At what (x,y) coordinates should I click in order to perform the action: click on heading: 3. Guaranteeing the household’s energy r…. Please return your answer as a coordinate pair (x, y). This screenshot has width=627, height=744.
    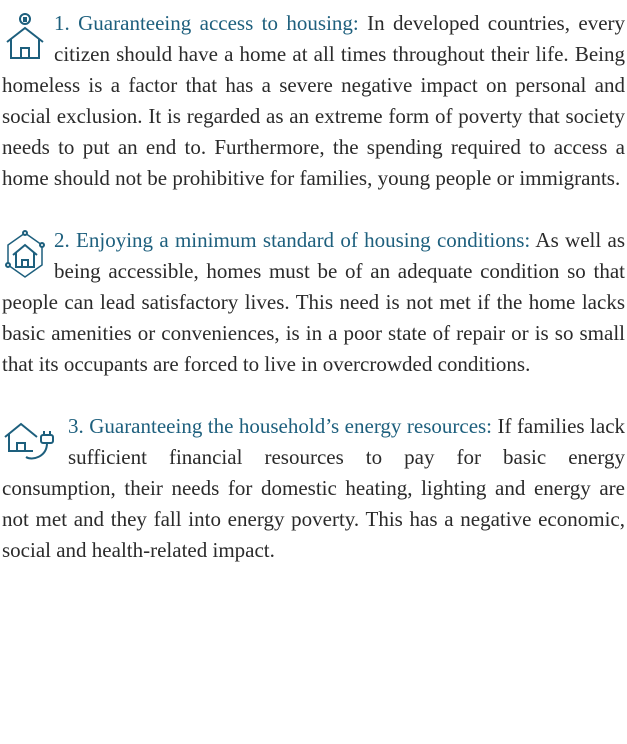
    Looking at the image, I should click on (280, 426).